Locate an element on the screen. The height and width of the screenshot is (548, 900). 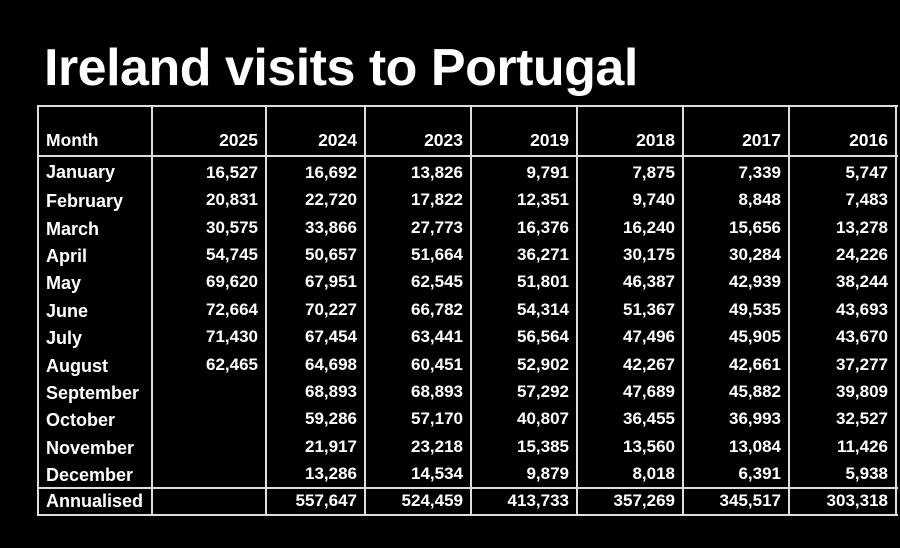
value-cell: 13,286 is located at coordinates (315, 473).